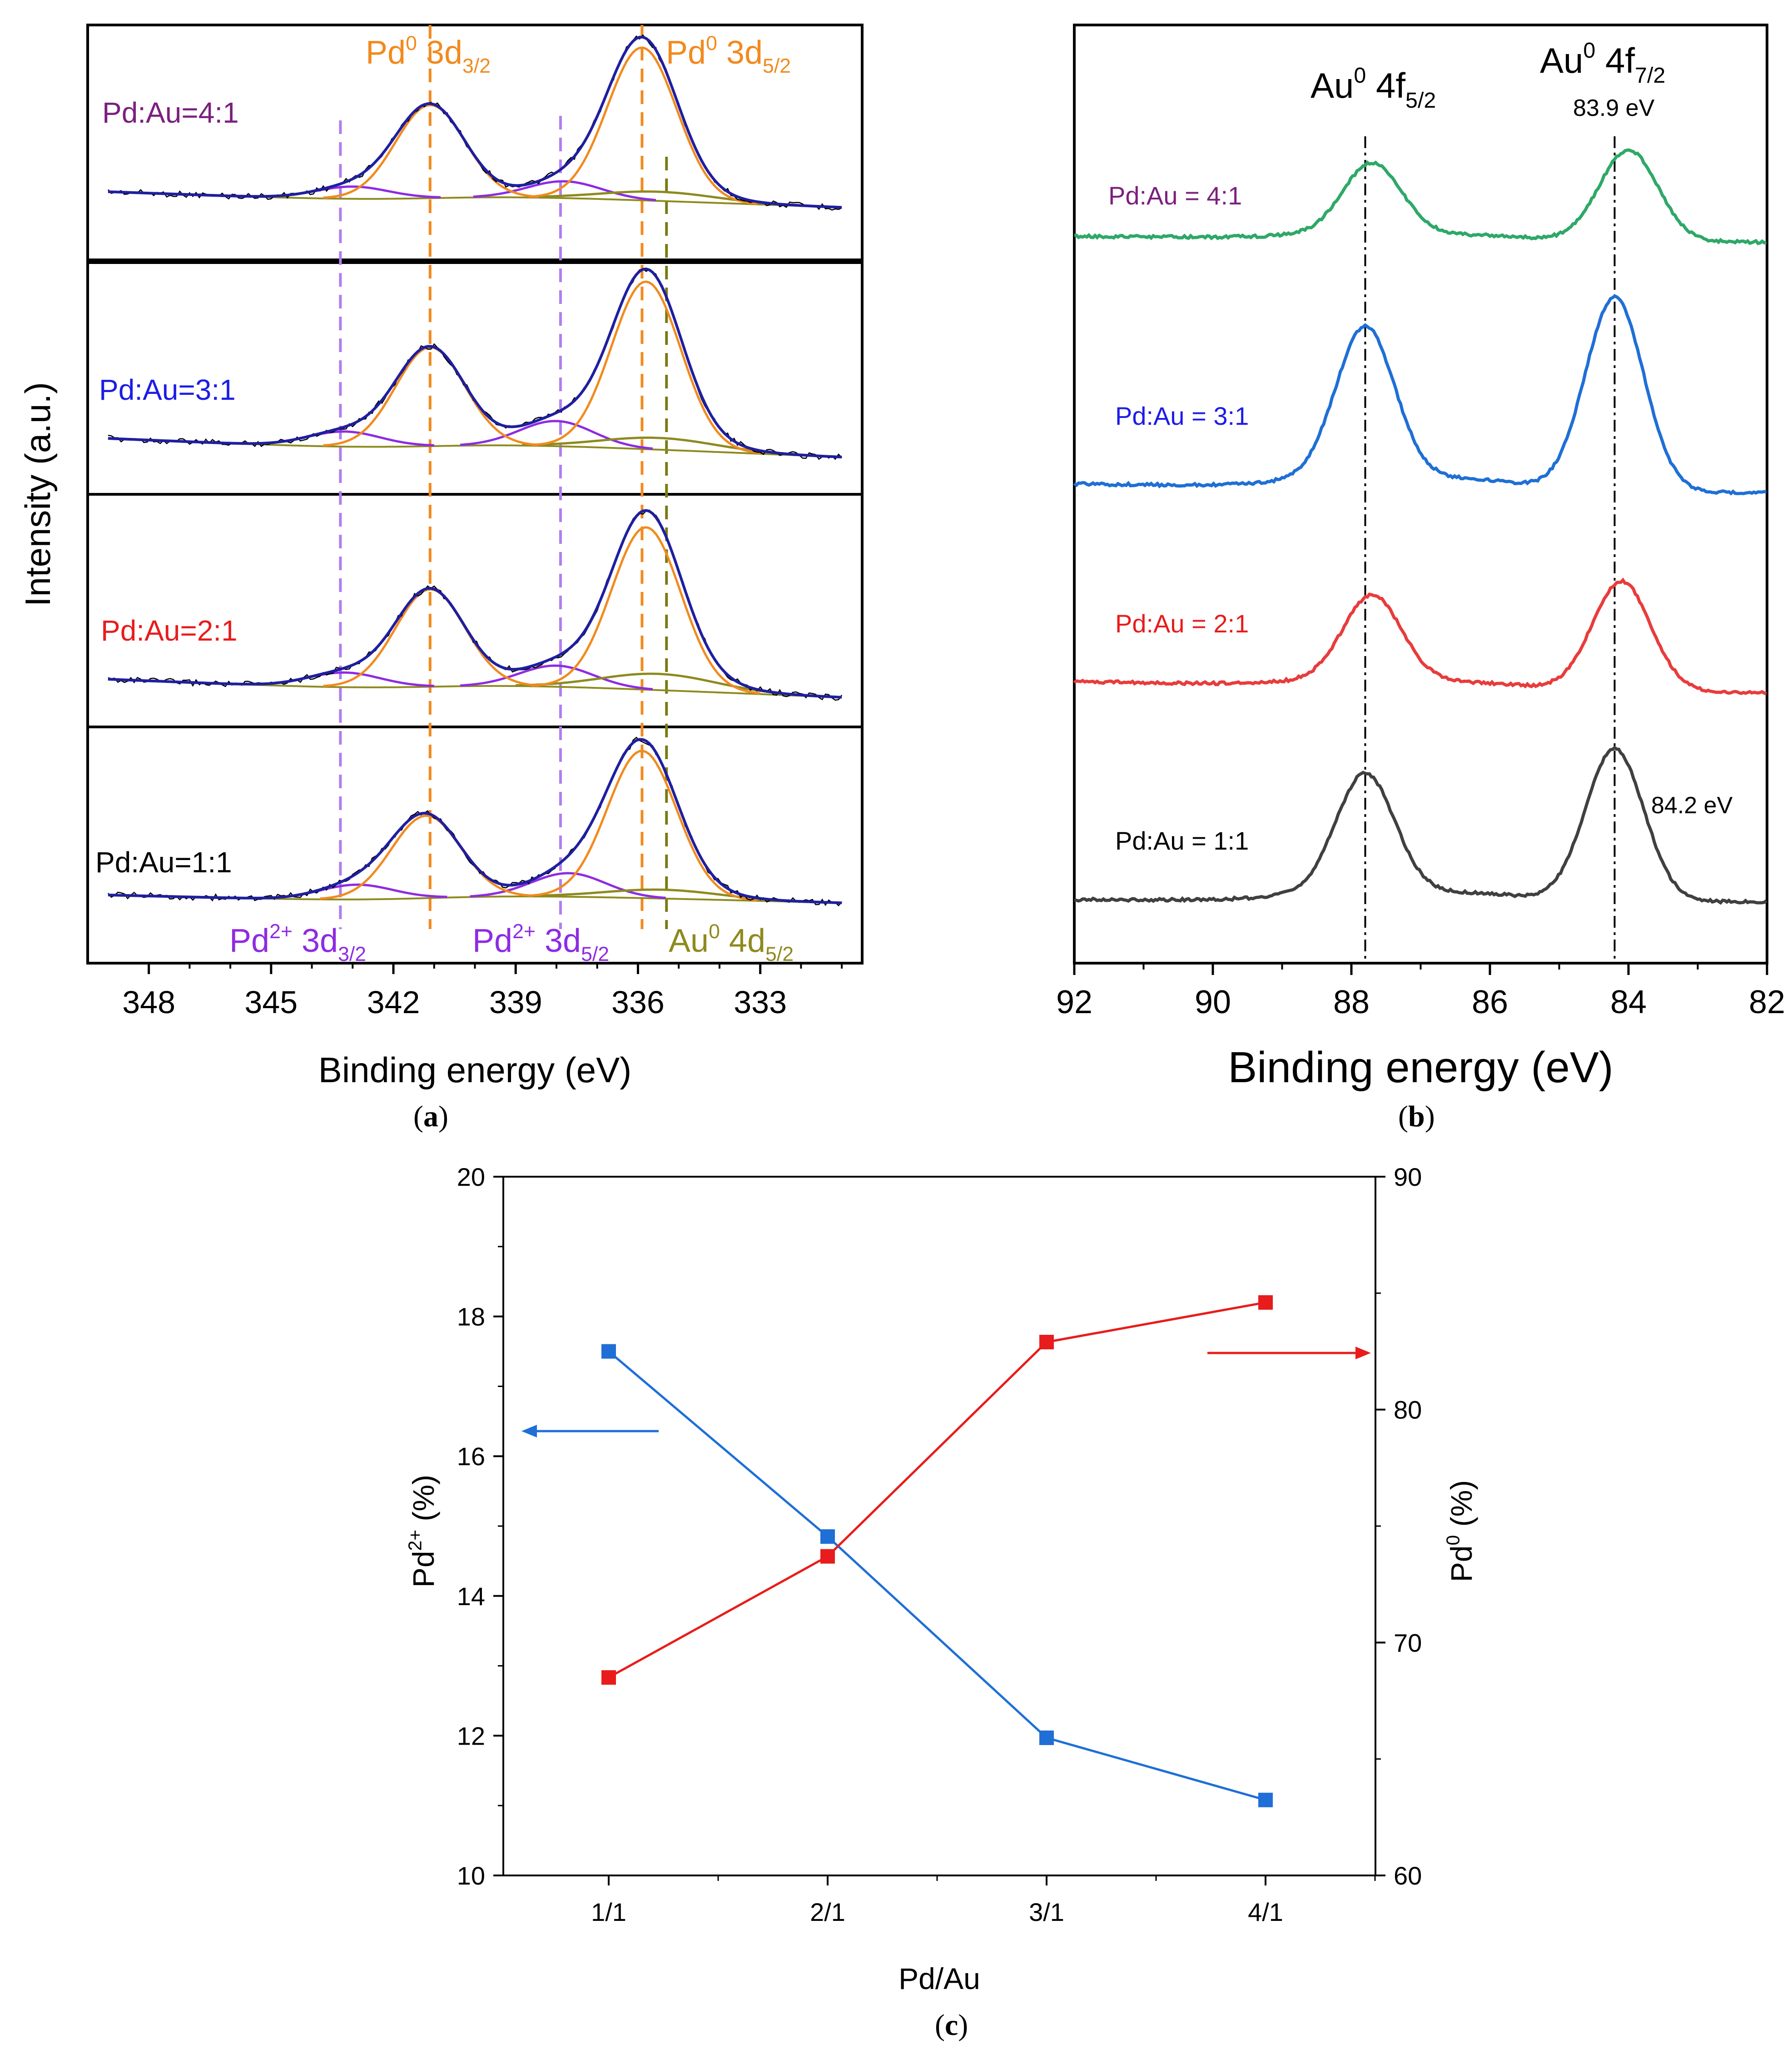 Image resolution: width=1792 pixels, height=2049 pixels. Describe the element at coordinates (471, 1317) in the screenshot. I see `y-left-tick-label: 18` at that location.